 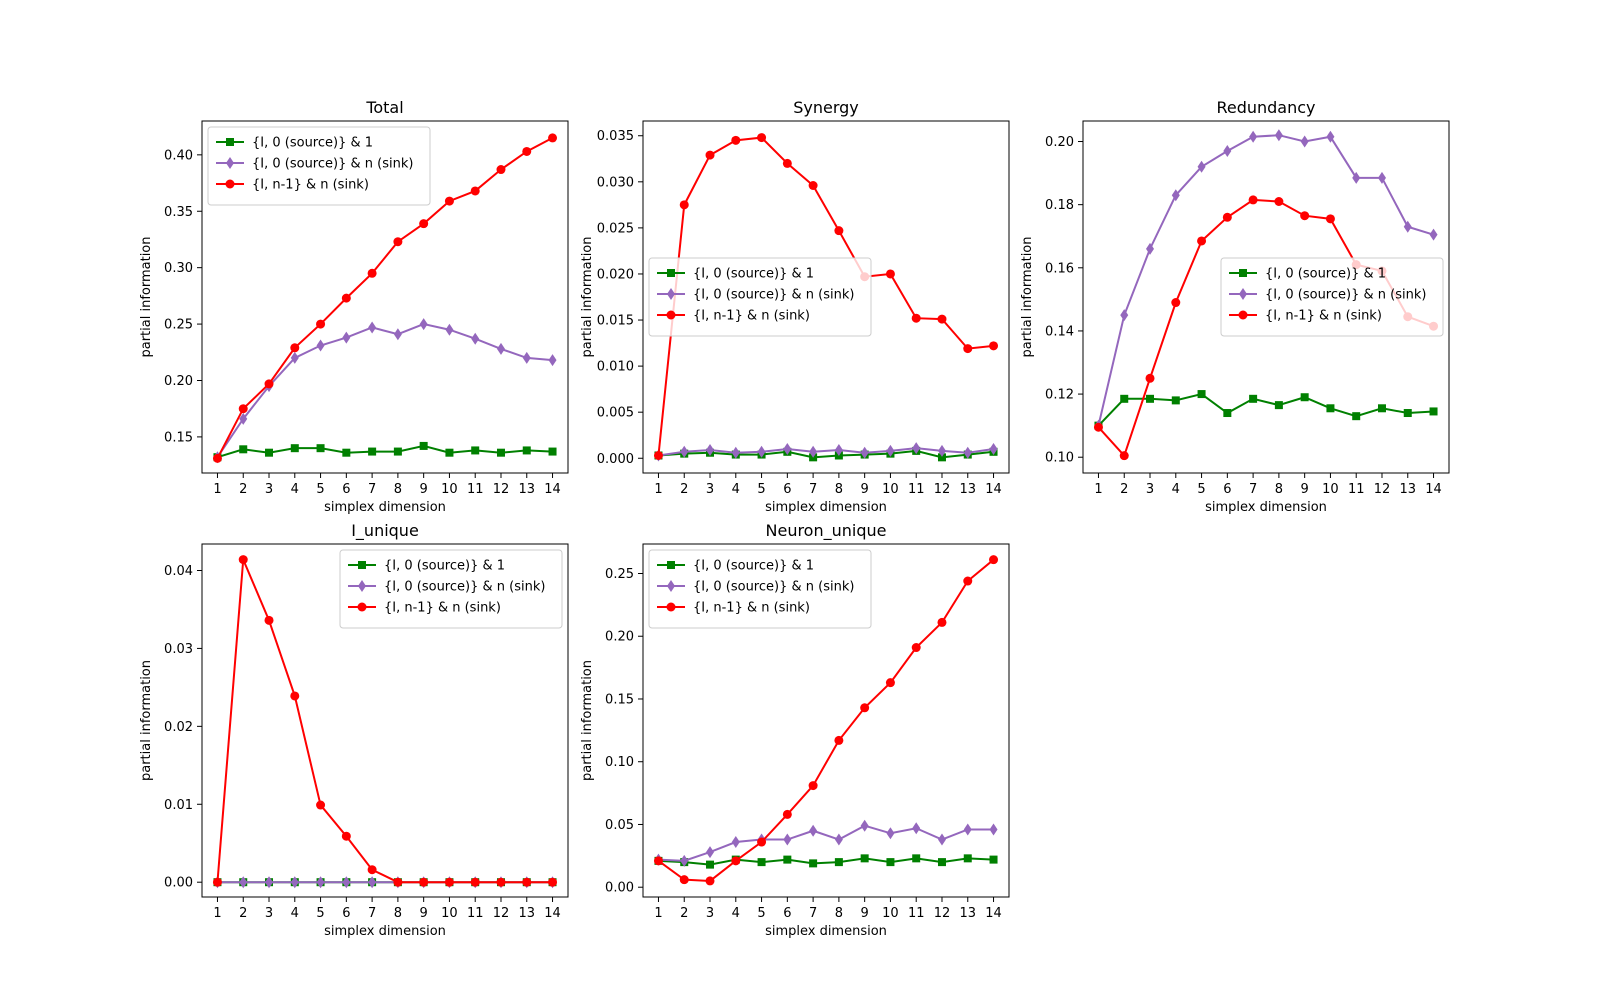 I want to click on x-tick-label: 7, so click(x=372, y=913).